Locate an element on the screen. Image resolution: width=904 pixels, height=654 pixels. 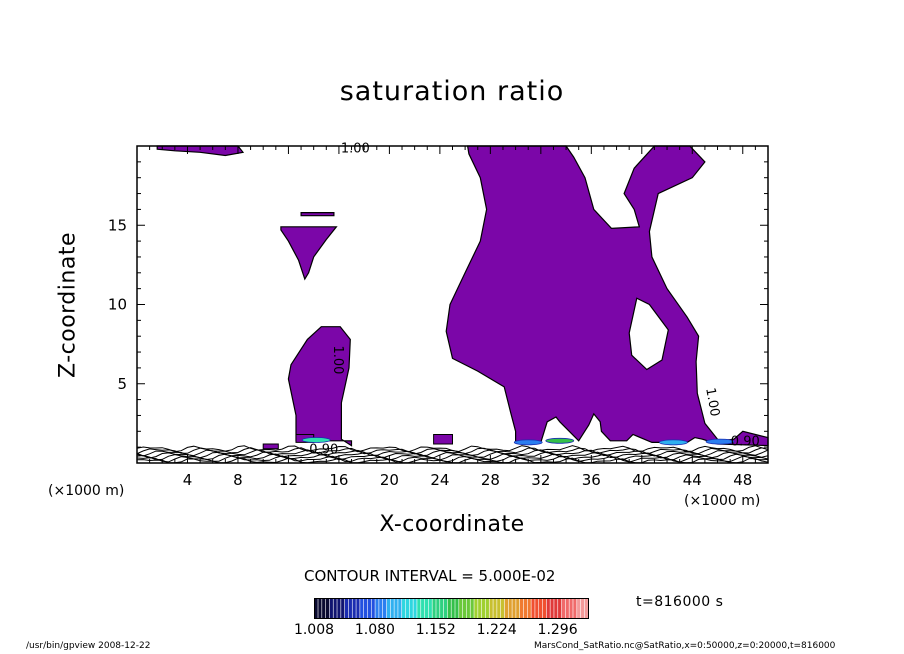
y-axis-label: Z-coordinate is located at coordinates (68, 305).